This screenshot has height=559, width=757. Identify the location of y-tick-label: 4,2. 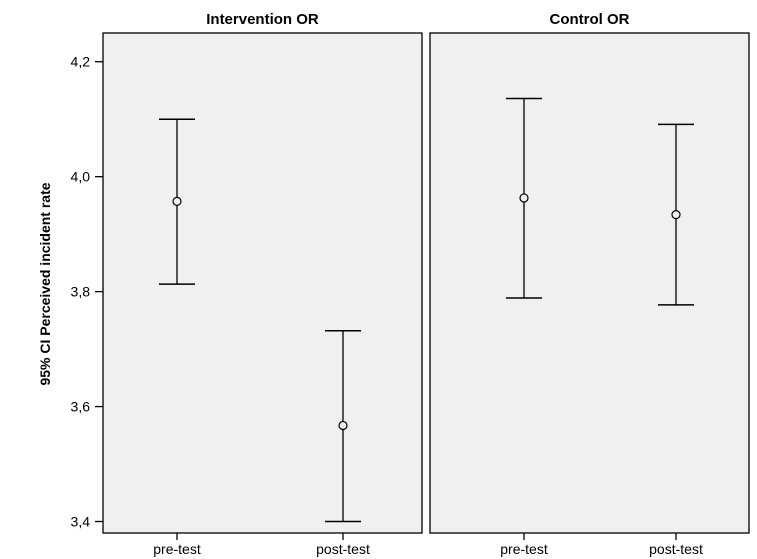
(81, 62).